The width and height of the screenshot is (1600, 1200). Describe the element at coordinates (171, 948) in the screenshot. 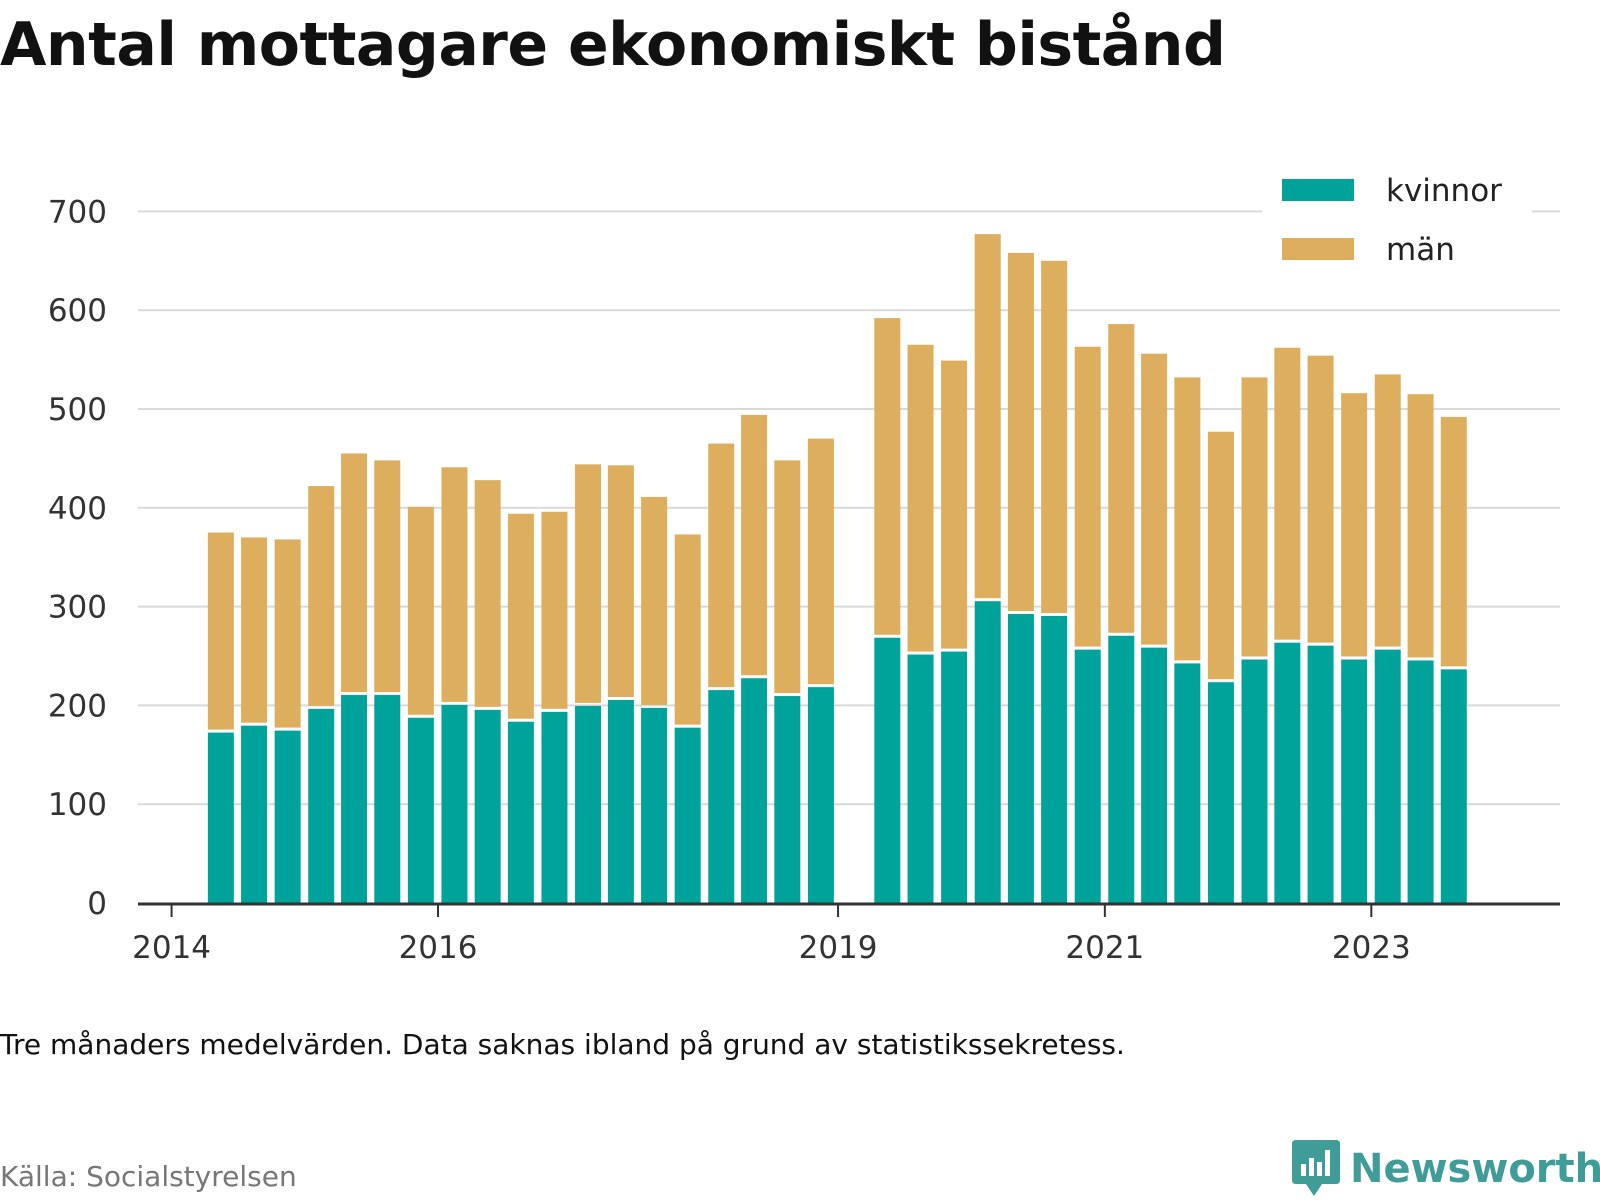

I see `x-tick-label: 2014` at that location.